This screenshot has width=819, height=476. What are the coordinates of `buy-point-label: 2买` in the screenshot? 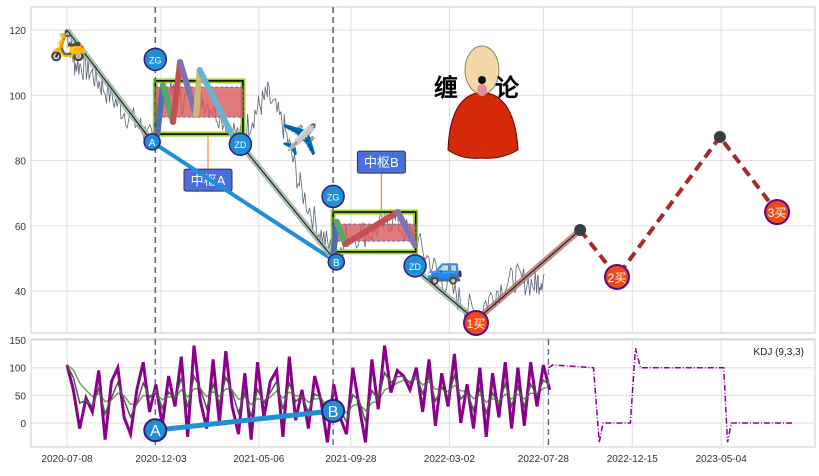 It's located at (617, 278).